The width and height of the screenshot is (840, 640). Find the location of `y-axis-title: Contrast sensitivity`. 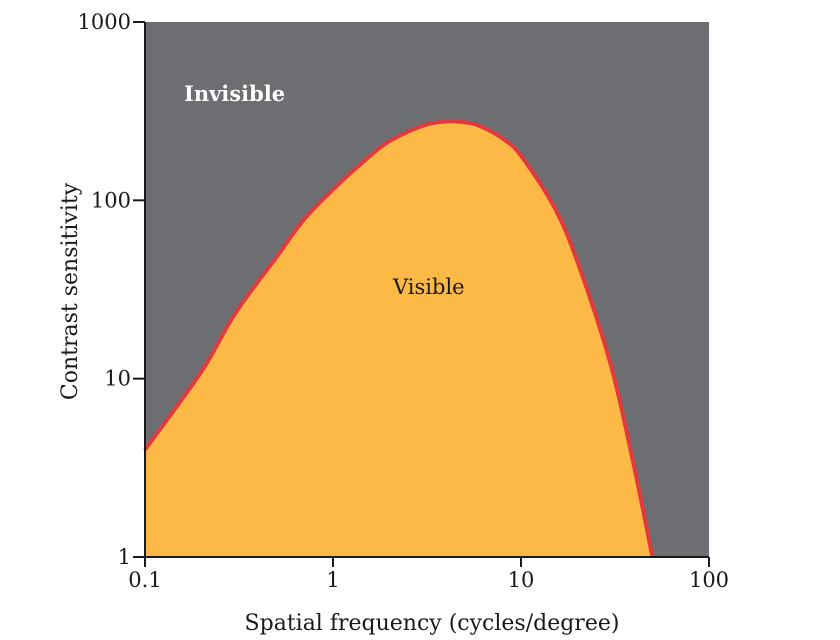

y-axis-title: Contrast sensitivity is located at coordinates (70, 291).